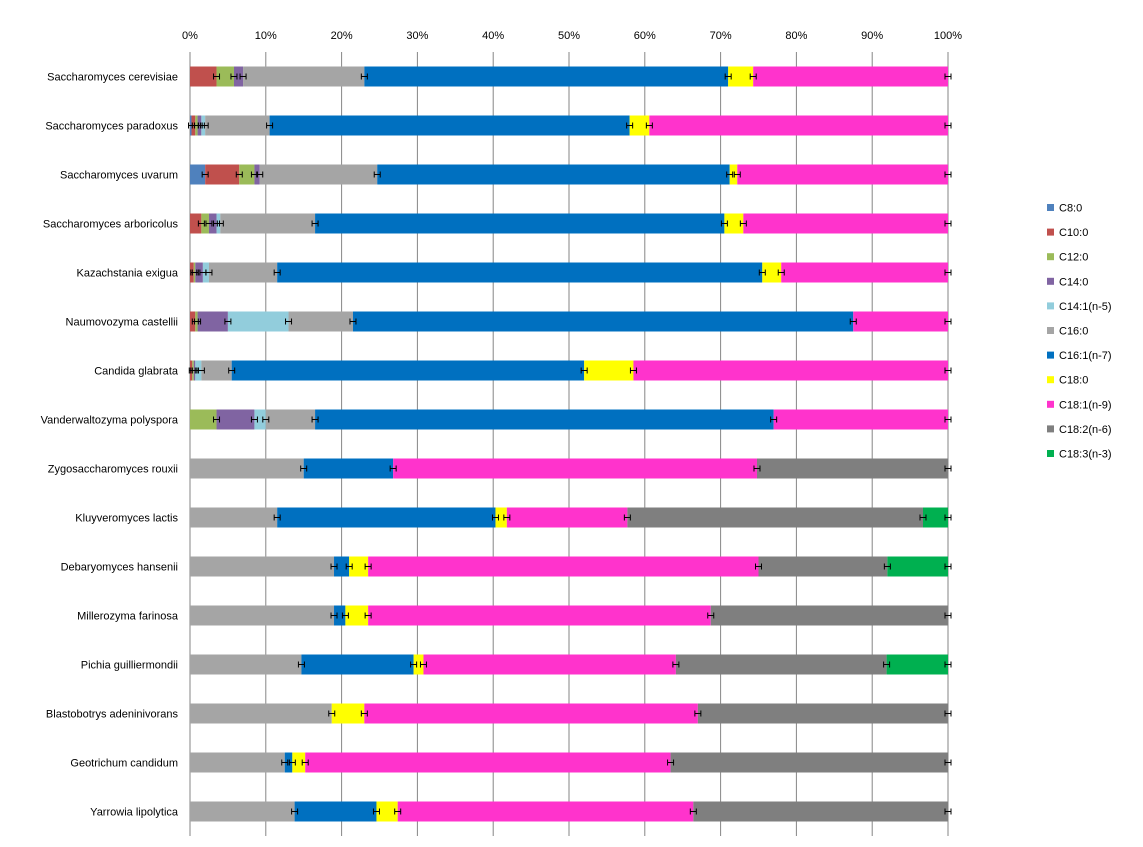 The image size is (1143, 847). I want to click on x-tick-label: 40%, so click(493, 36).